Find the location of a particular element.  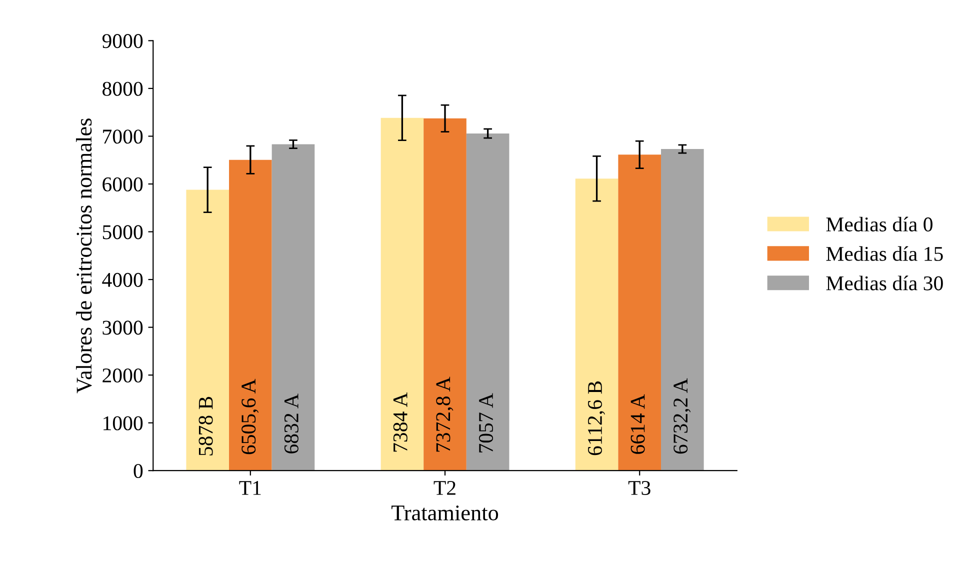

y-tick-label: 3000 is located at coordinates (122, 327).